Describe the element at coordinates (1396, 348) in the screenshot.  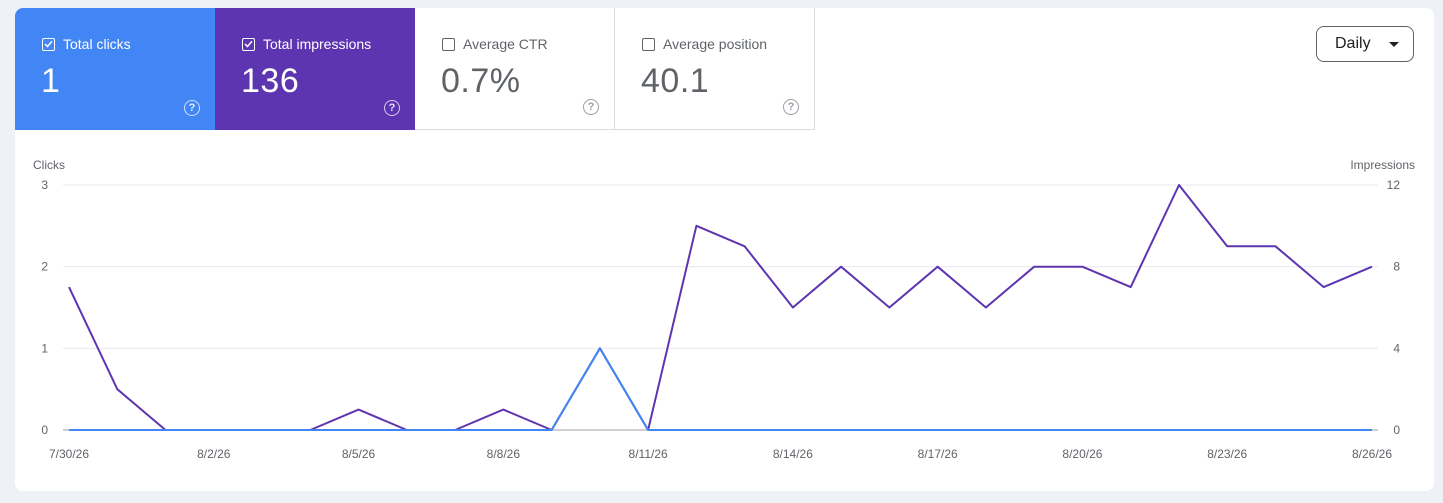
I see `y-right-tick-label: 4` at that location.